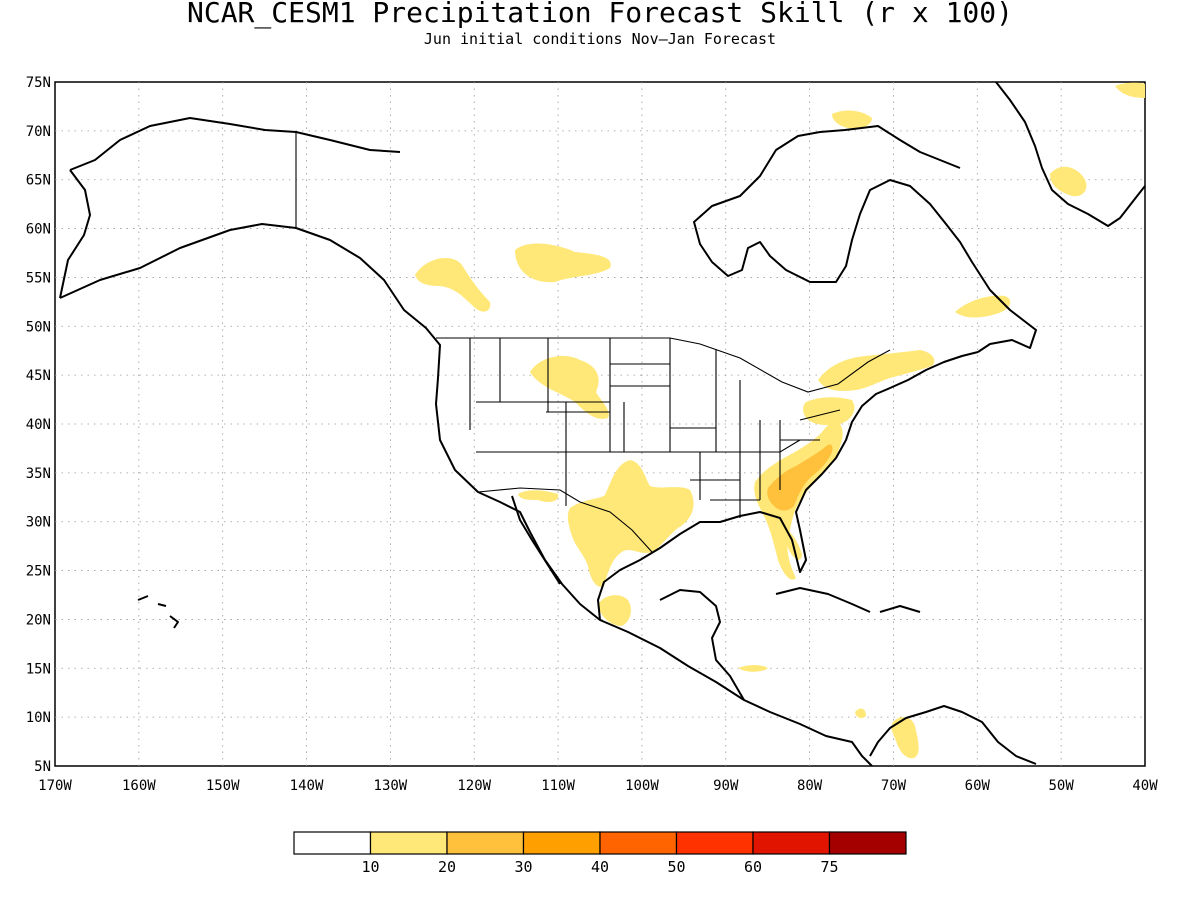 This screenshot has width=1200, height=900. I want to click on lat-tick-label: 25N, so click(38, 572).